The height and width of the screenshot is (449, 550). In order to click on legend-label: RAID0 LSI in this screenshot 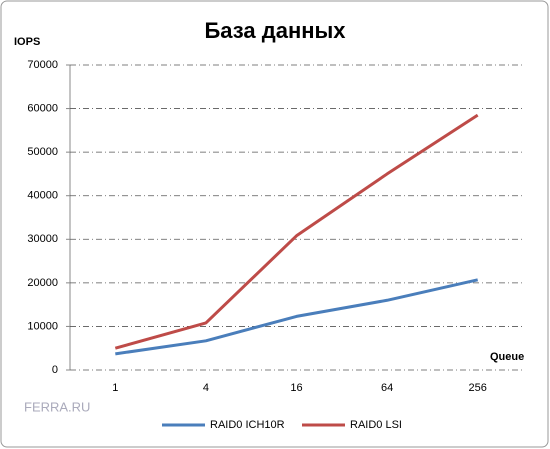, I will do `click(376, 425)`.